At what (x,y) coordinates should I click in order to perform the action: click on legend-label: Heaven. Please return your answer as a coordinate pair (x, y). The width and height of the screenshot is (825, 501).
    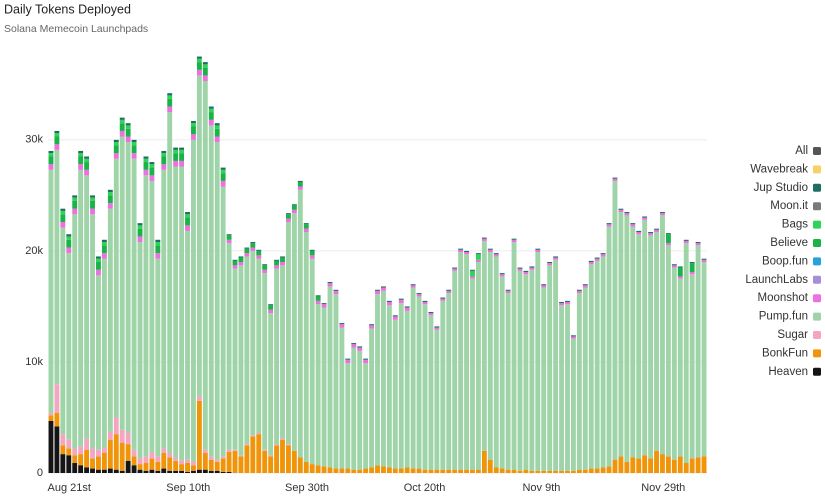
    Looking at the image, I should click on (788, 372).